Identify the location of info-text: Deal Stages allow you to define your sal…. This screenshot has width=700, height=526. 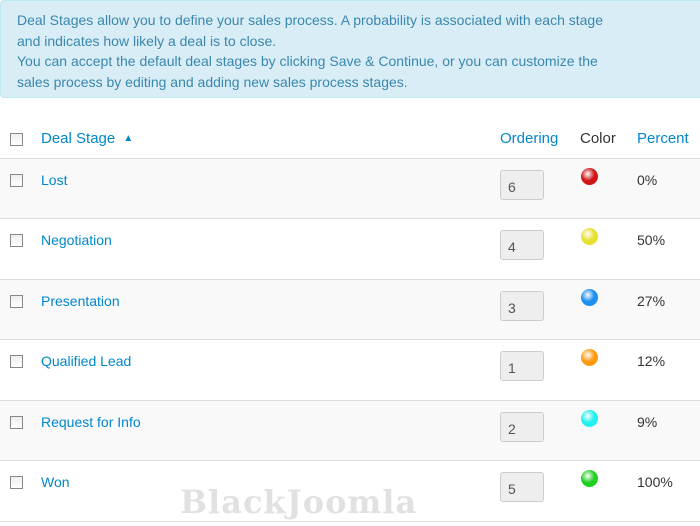
(310, 20).